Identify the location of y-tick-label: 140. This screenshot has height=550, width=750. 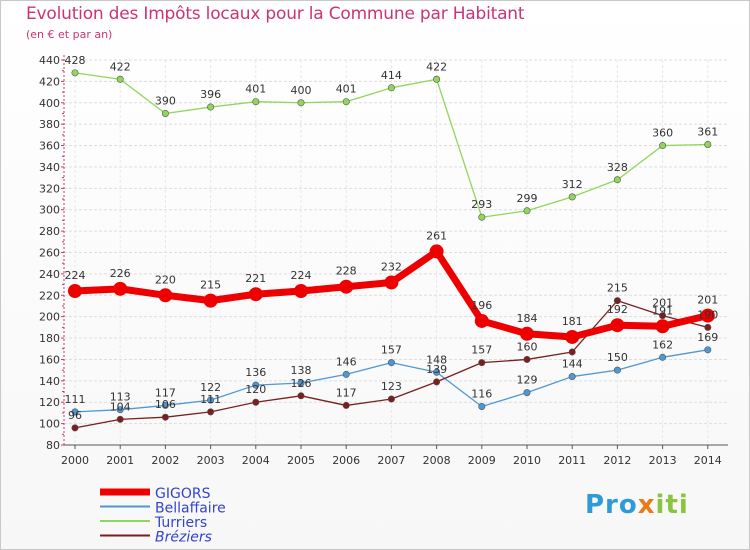
(49, 381).